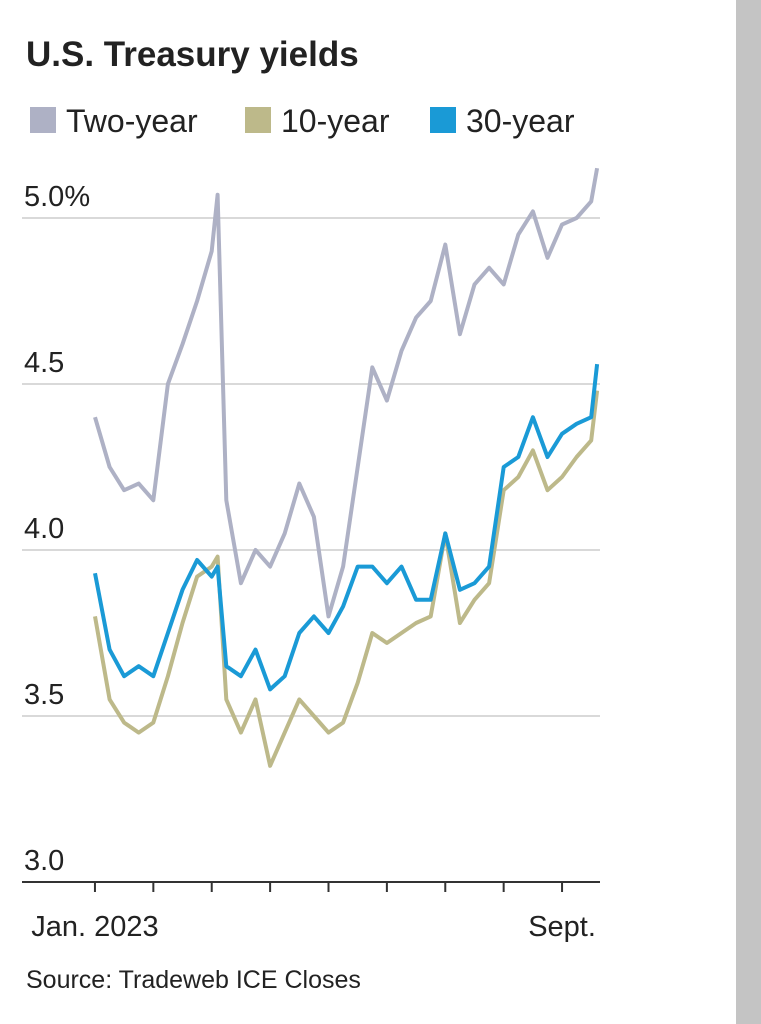  What do you see at coordinates (44, 861) in the screenshot?
I see `y-tick-label: 3.0` at bounding box center [44, 861].